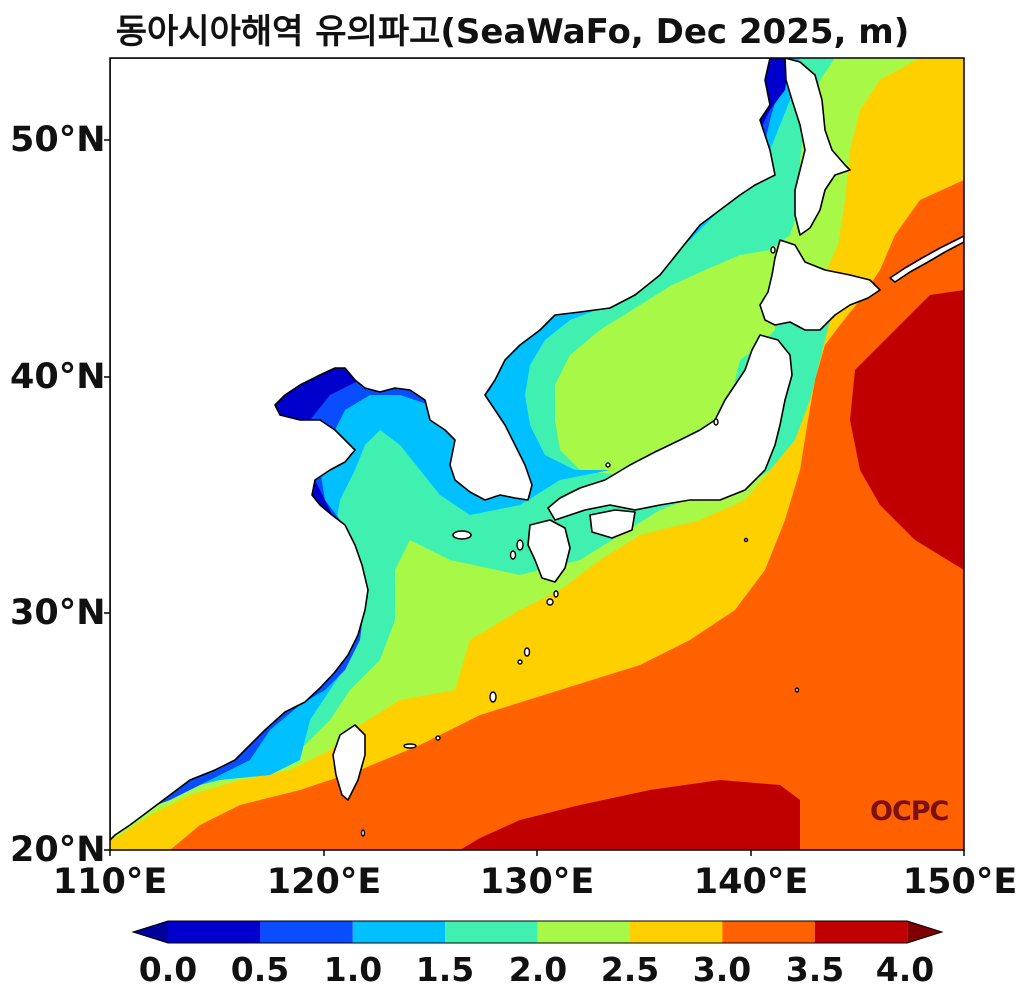  I want to click on colorbar-label-6: 3.0, so click(722, 969).